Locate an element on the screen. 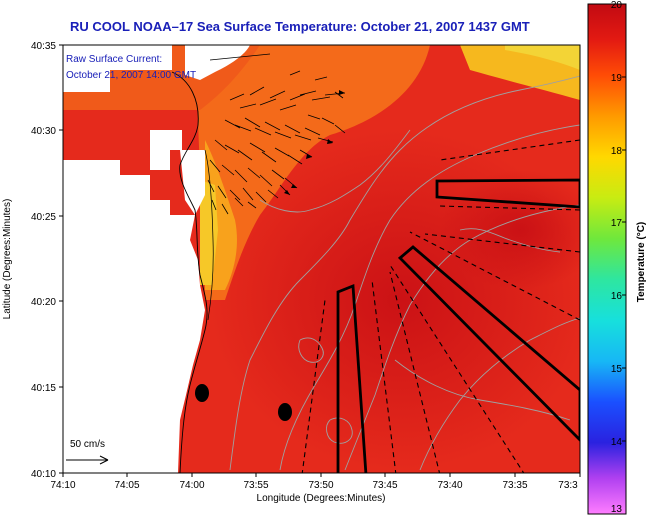  y-tick-label: 40:15 is located at coordinates (43, 388).